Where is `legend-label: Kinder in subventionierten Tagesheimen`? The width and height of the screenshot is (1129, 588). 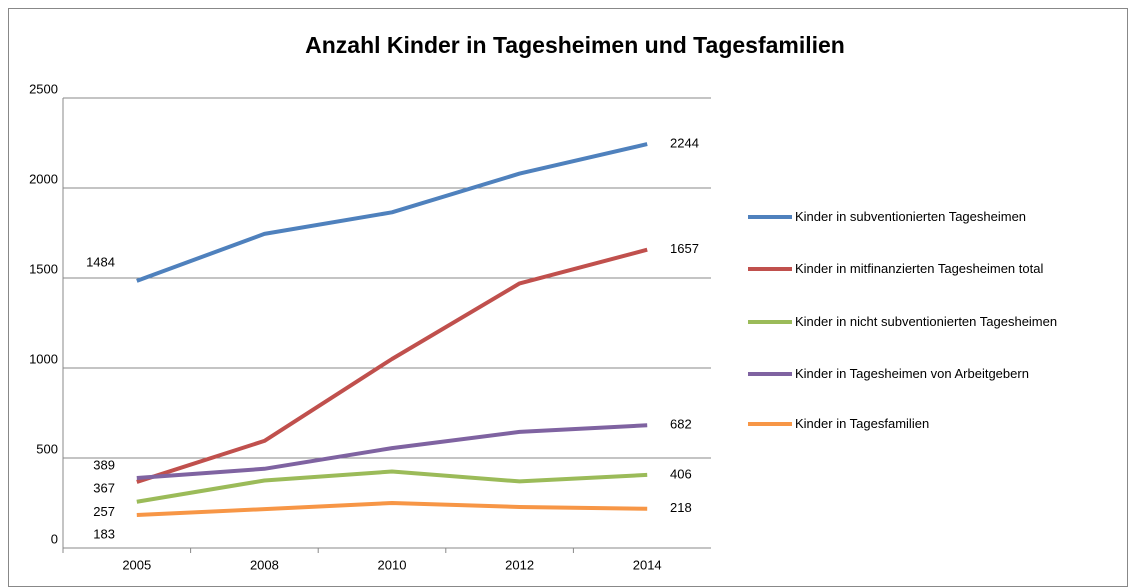 legend-label: Kinder in subventionierten Tagesheimen is located at coordinates (911, 216).